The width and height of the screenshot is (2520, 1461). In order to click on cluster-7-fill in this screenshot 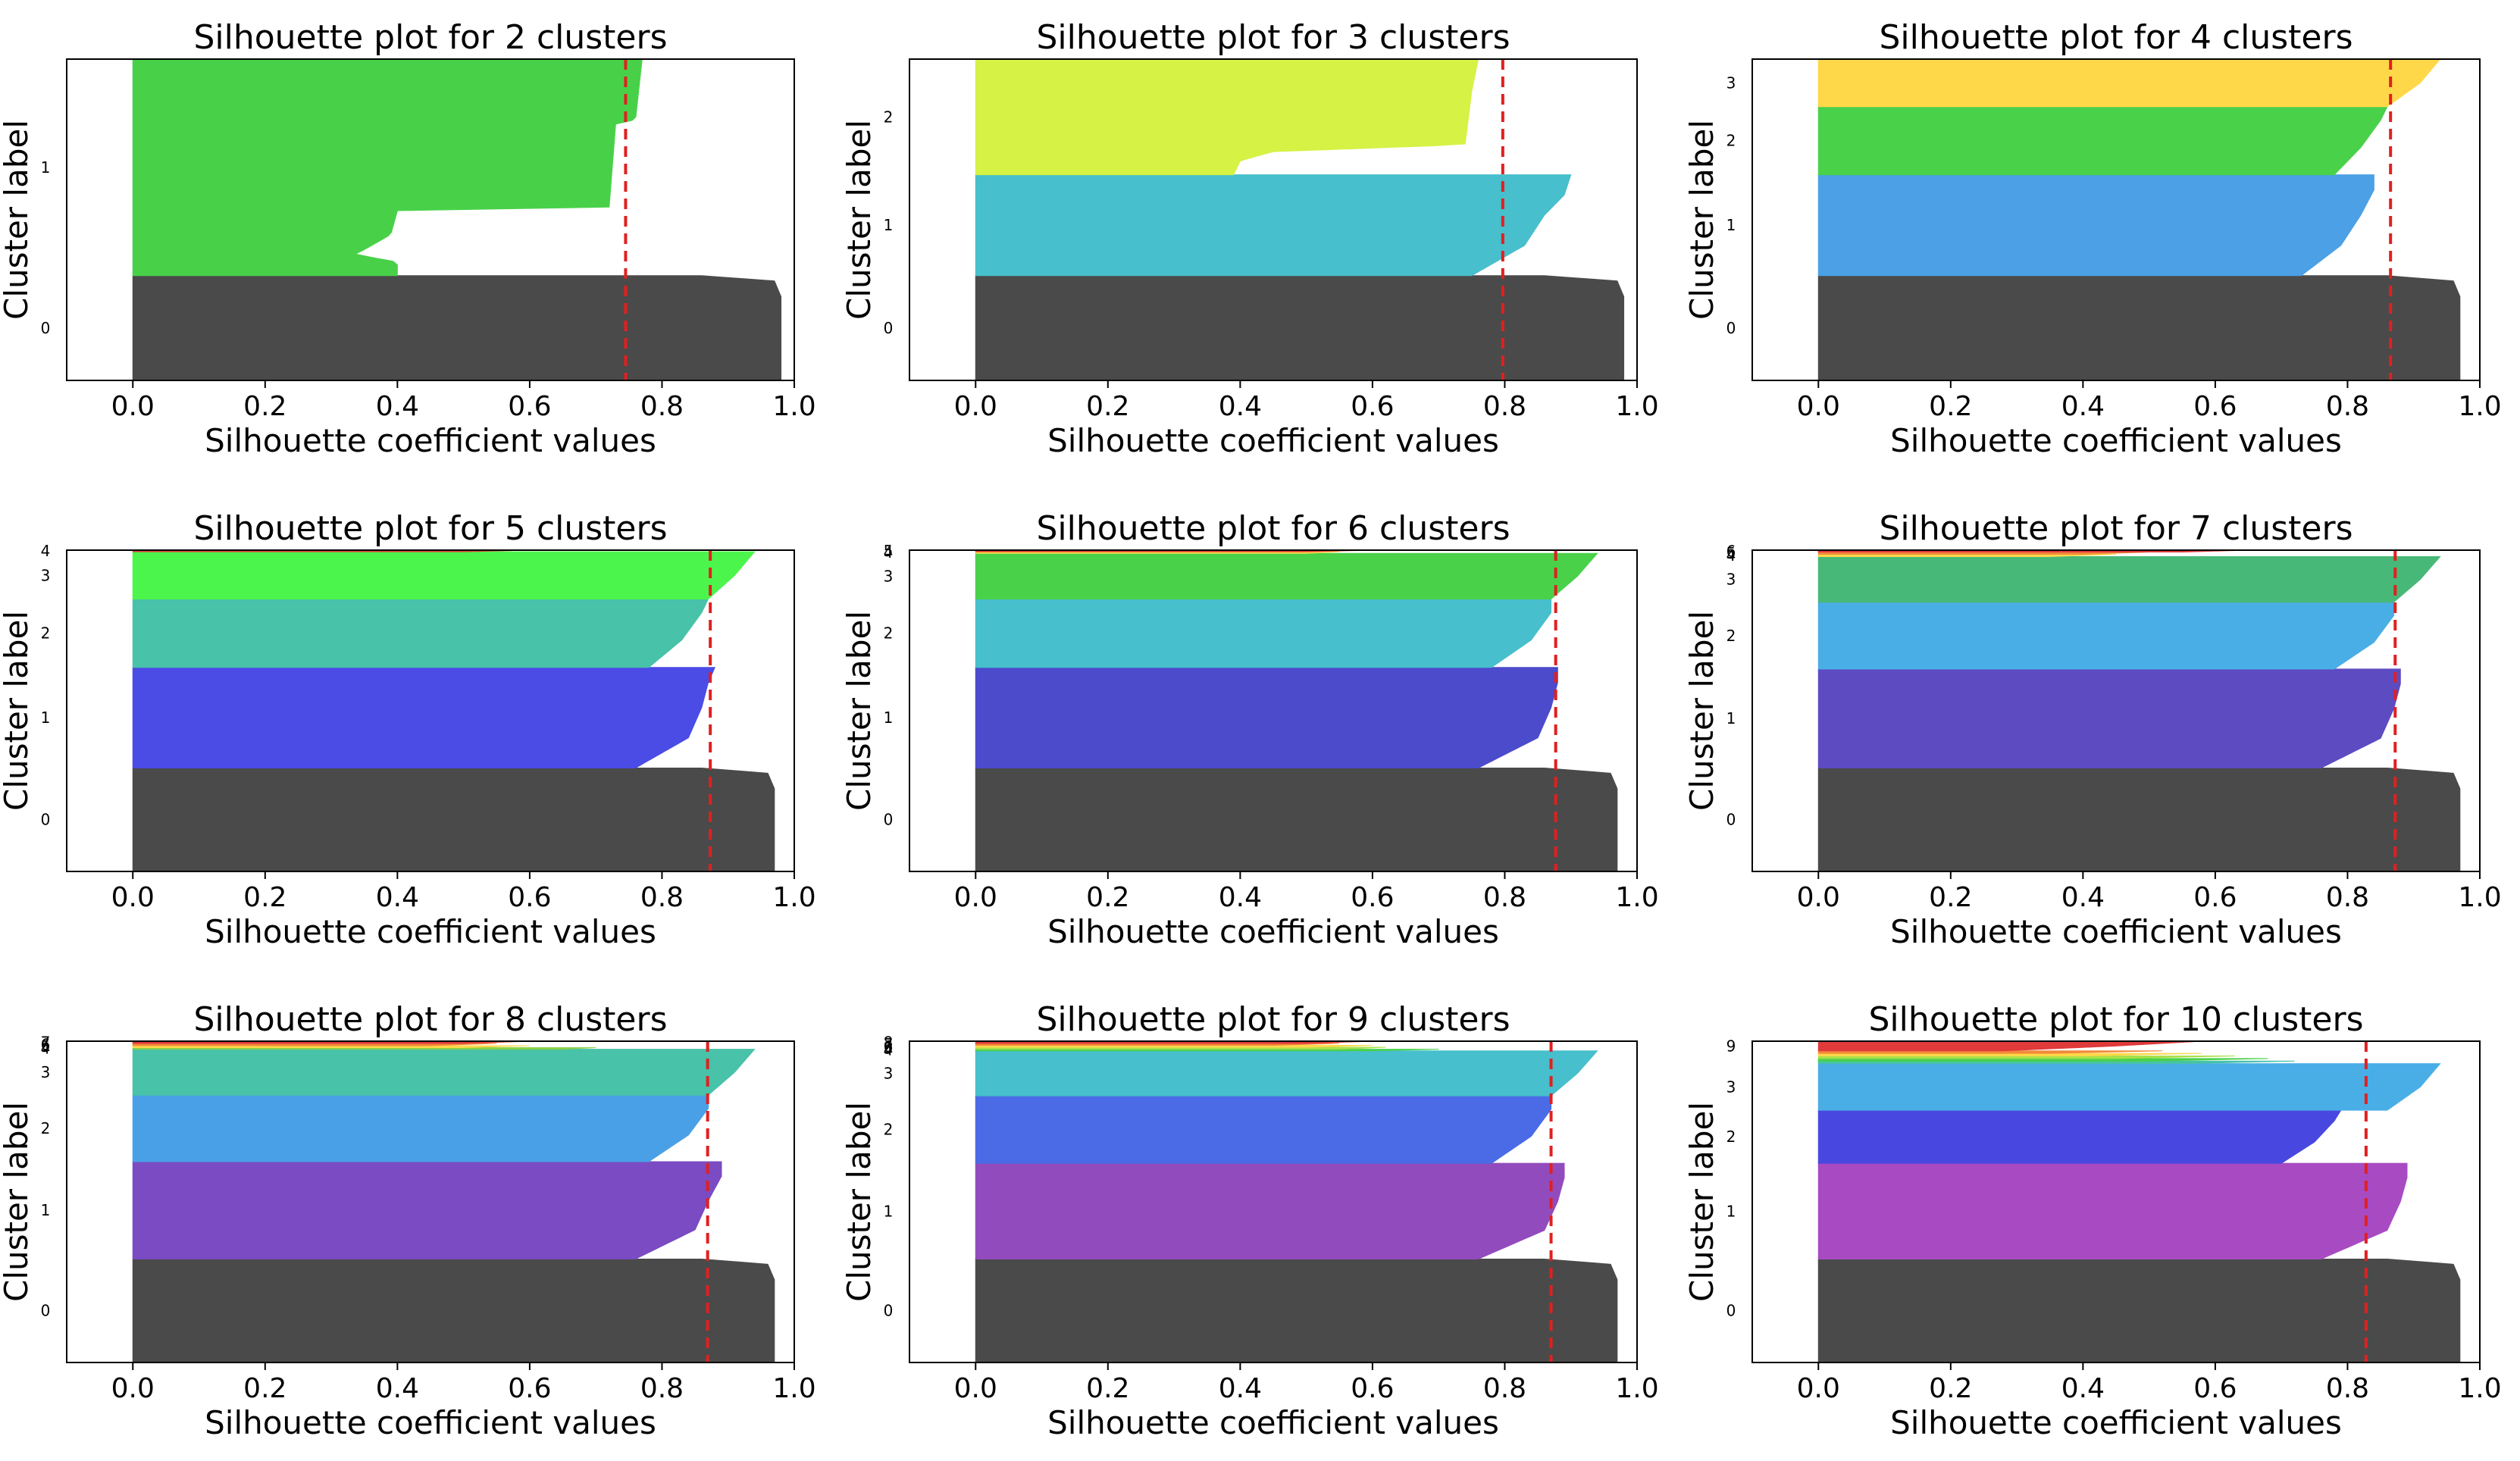, I will do `click(2009, 1054)`.